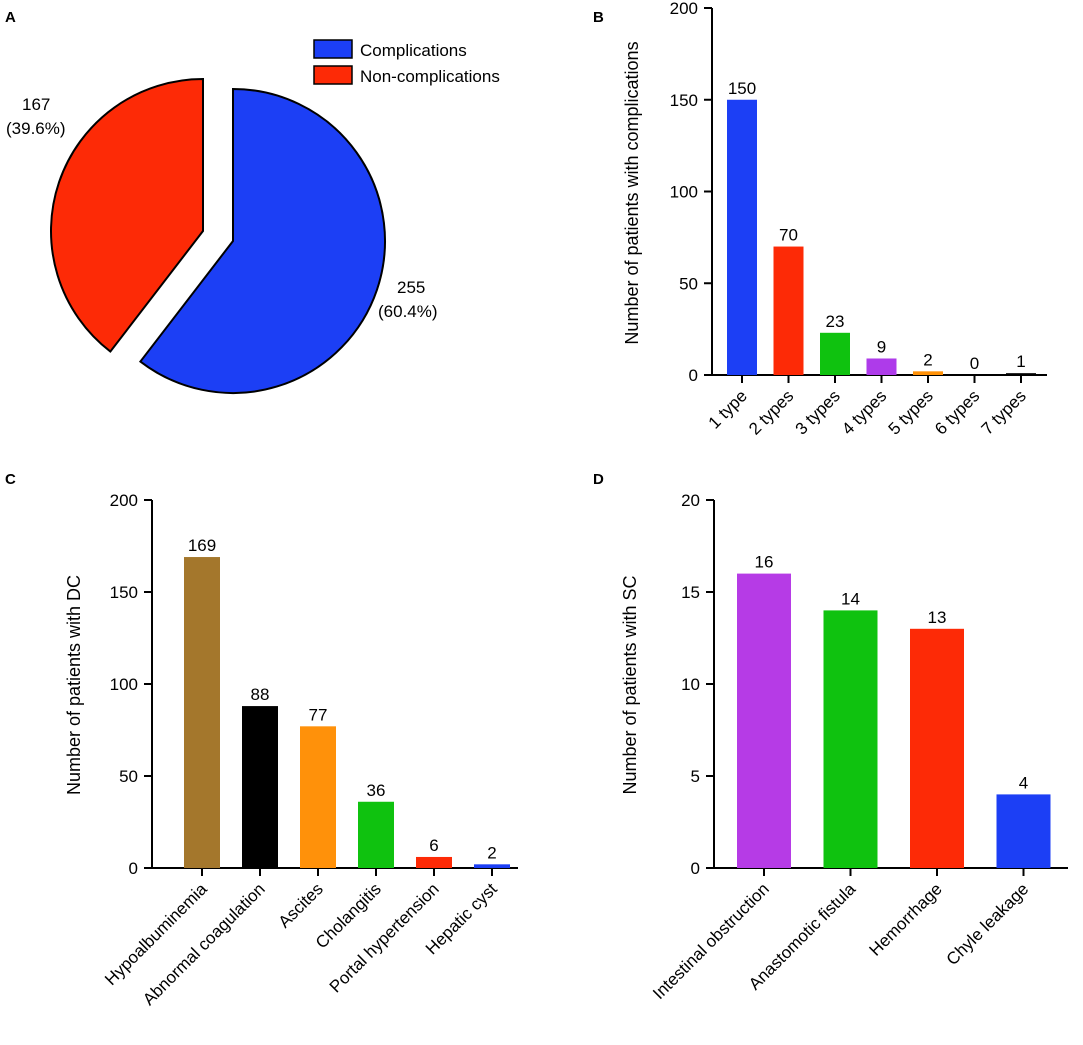 Image resolution: width=1083 pixels, height=1045 pixels. Describe the element at coordinates (430, 76) in the screenshot. I see `legend-label-non-complications: Non-complications` at that location.